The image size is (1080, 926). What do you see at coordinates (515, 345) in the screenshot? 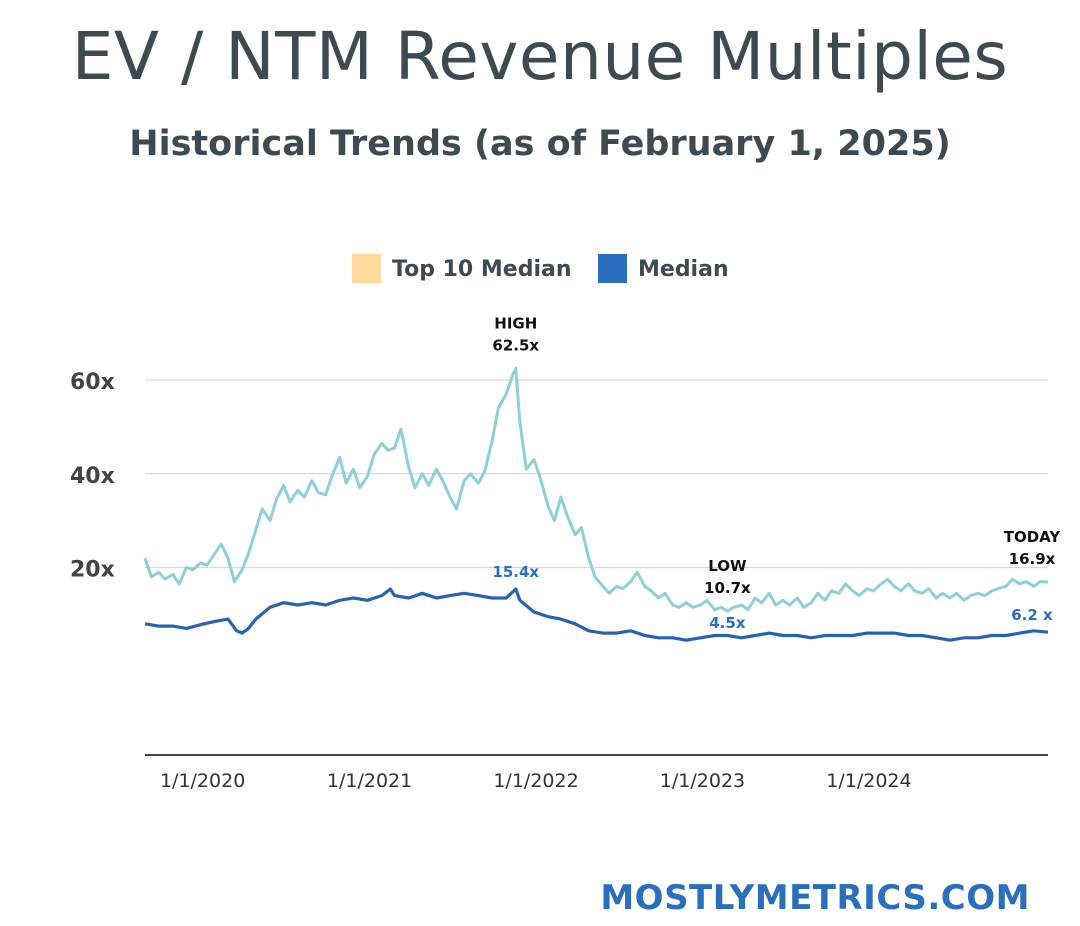
I see `annotation-0-line-1: 62.5x` at bounding box center [515, 345].